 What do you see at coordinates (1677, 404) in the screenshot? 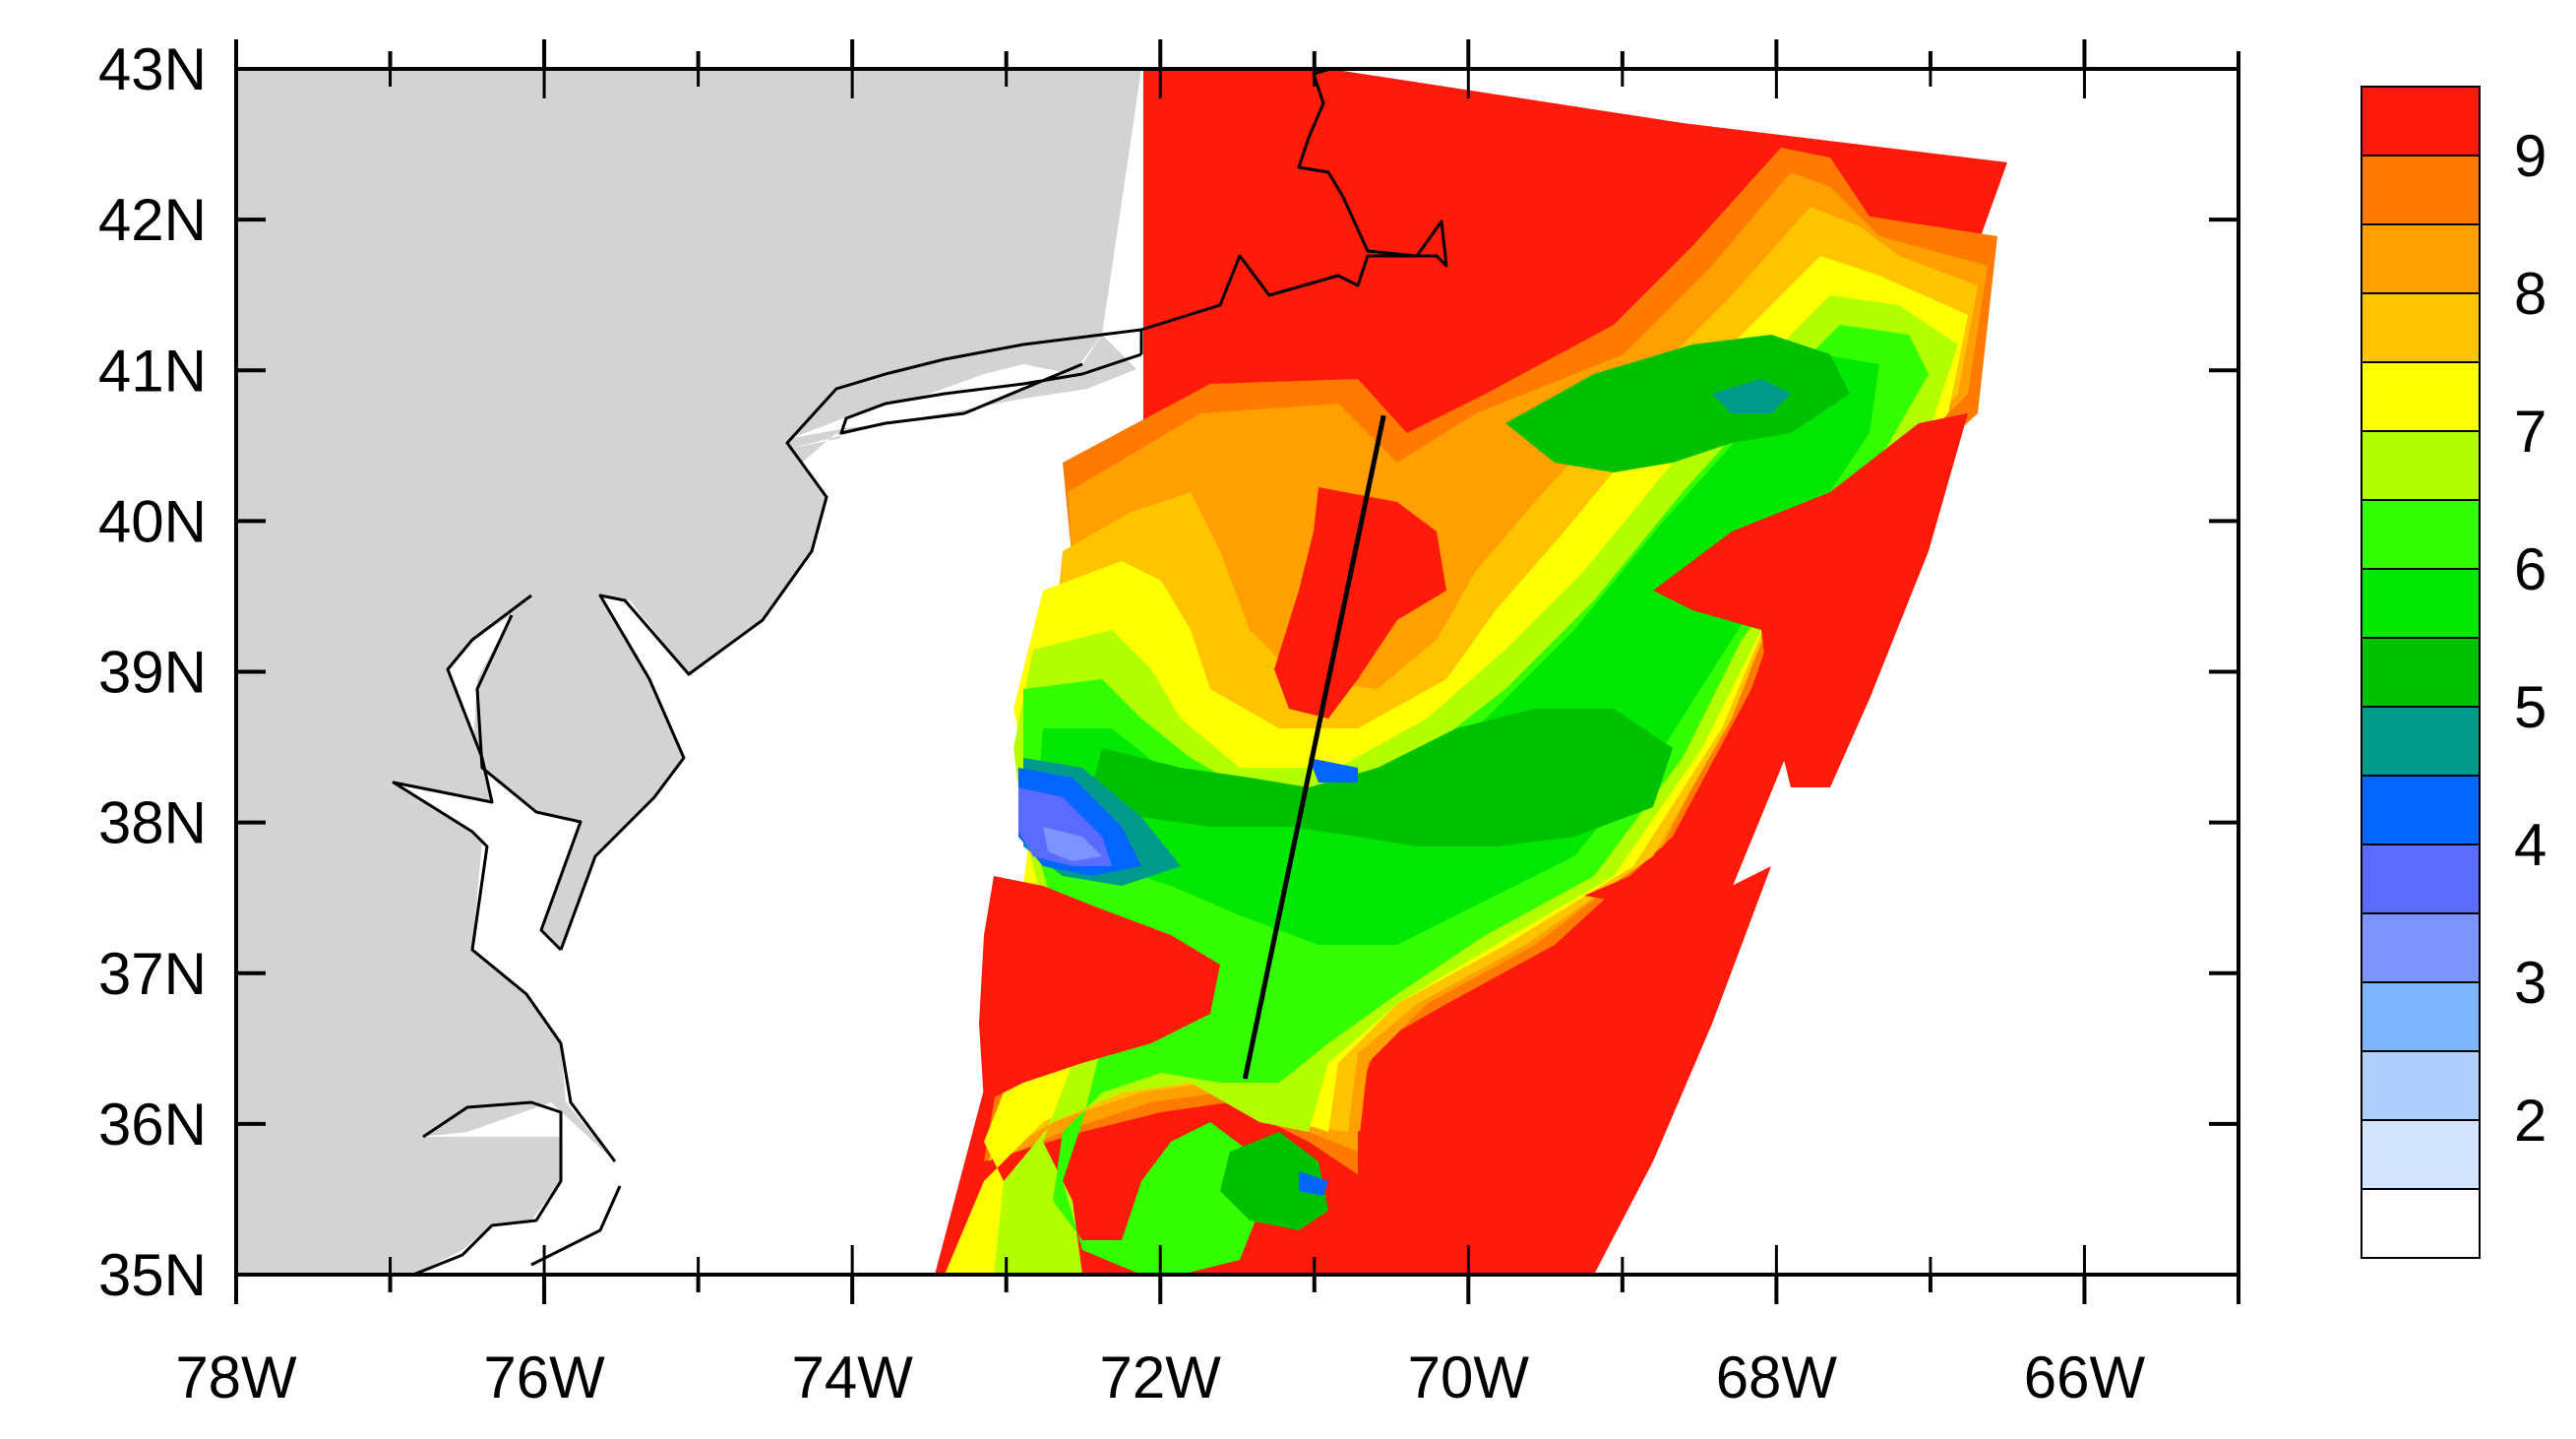
I see `contour-darkgreen-east` at bounding box center [1677, 404].